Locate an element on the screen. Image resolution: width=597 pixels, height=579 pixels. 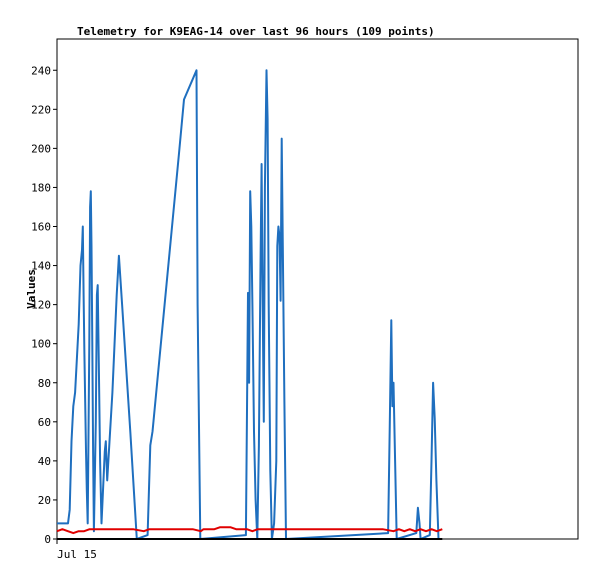
y-tick-label: 60 is located at coordinates (44, 422).